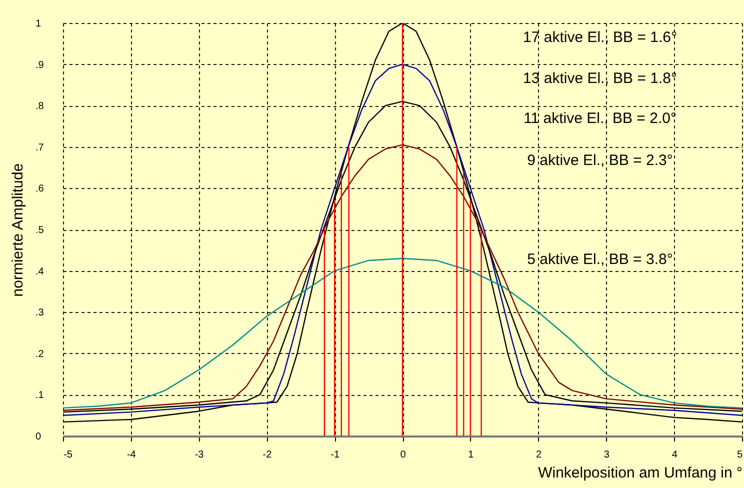 The height and width of the screenshot is (488, 744). I want to click on x-tick-label: -4, so click(131, 455).